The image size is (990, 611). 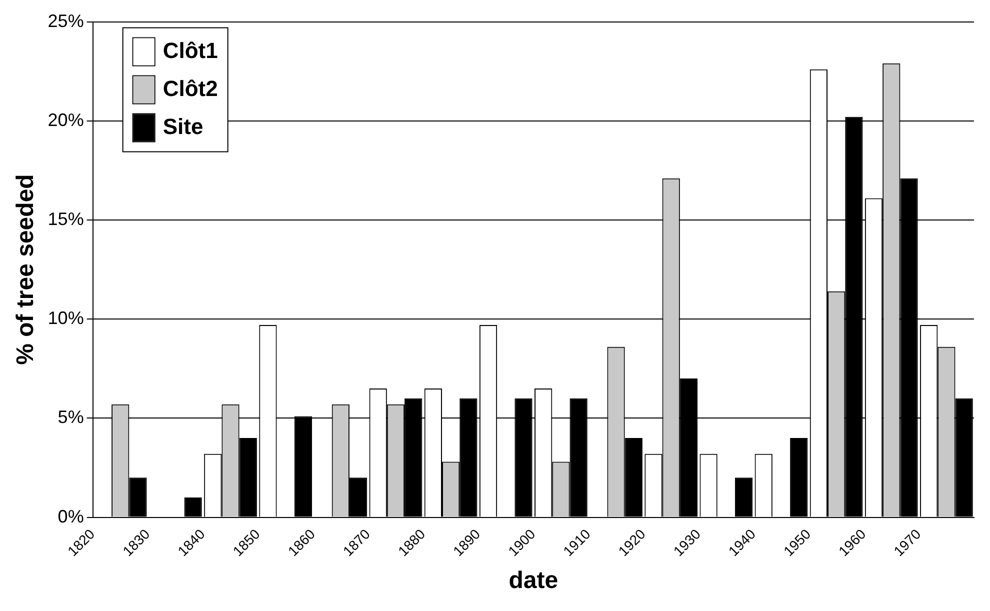 I want to click on y-tick-label: 5%, so click(x=71, y=417).